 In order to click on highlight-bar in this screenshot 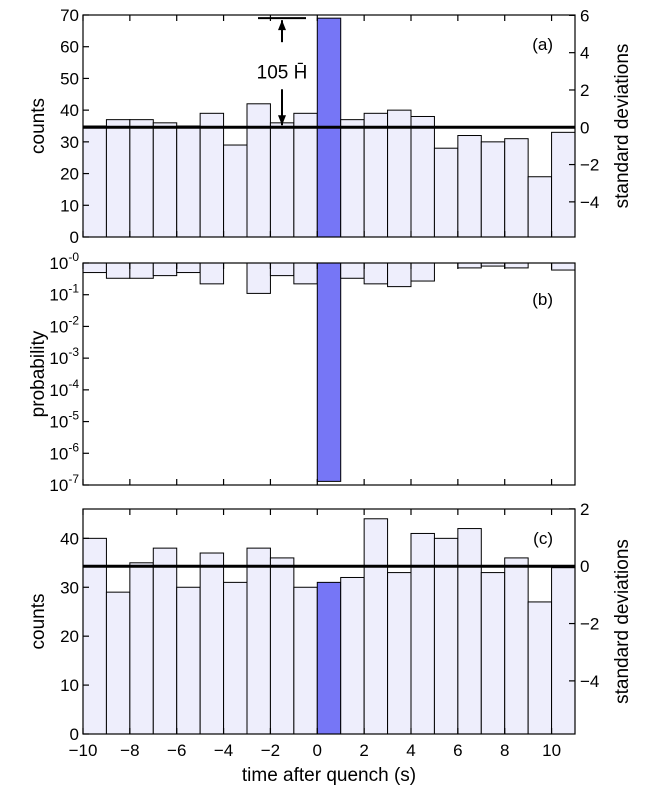, I will do `click(329, 658)`.